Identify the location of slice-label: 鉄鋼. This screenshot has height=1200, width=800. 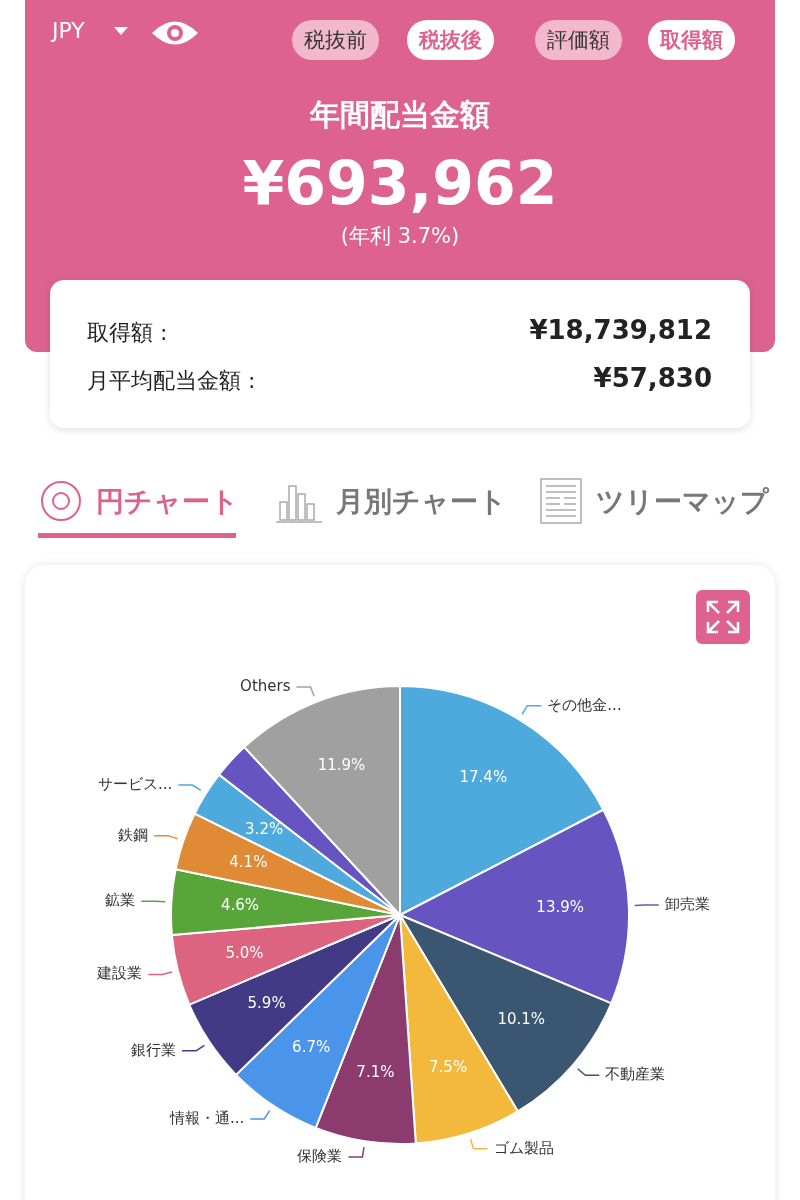
(133, 834).